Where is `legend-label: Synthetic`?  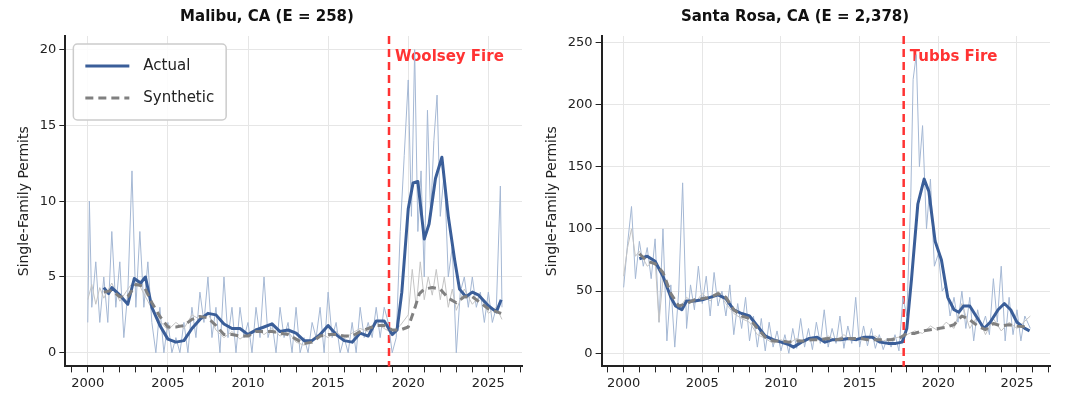
legend-label: Synthetic is located at coordinates (179, 96).